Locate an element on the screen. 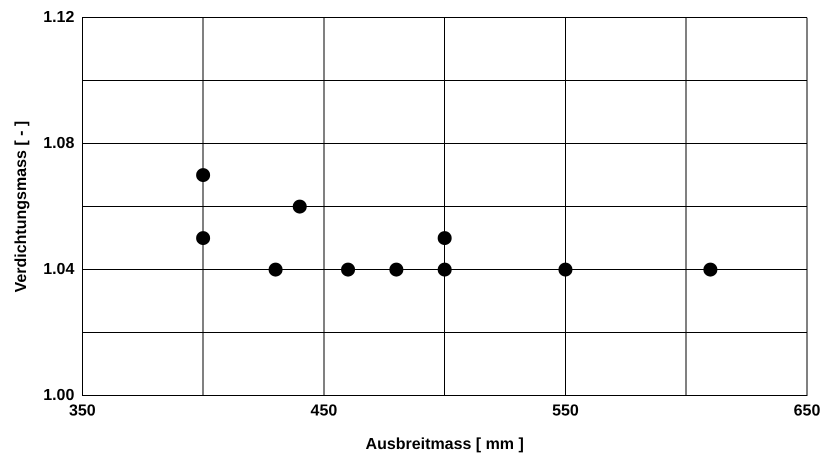  x-axis-title: Ausbreitmass [ mm ] is located at coordinates (445, 444).